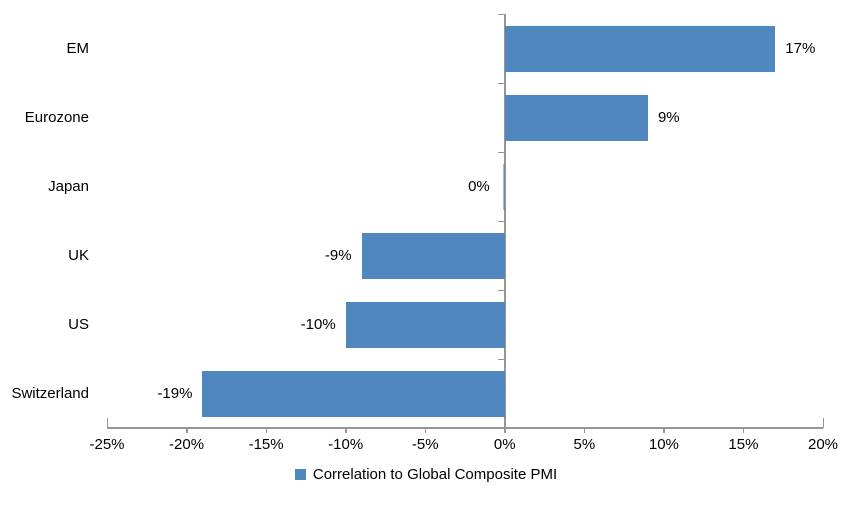 Image resolution: width=852 pixels, height=513 pixels. I want to click on category-label-japan: Japan, so click(68, 186).